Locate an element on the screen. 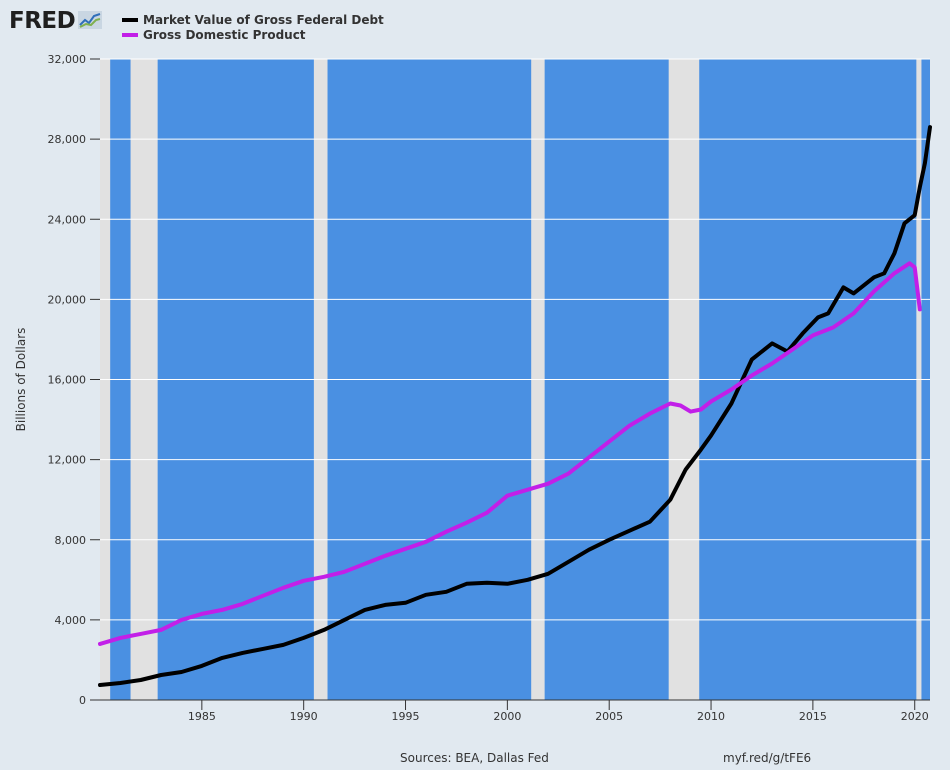 This screenshot has width=950, height=770. x-tick-label: 2005 is located at coordinates (609, 716).